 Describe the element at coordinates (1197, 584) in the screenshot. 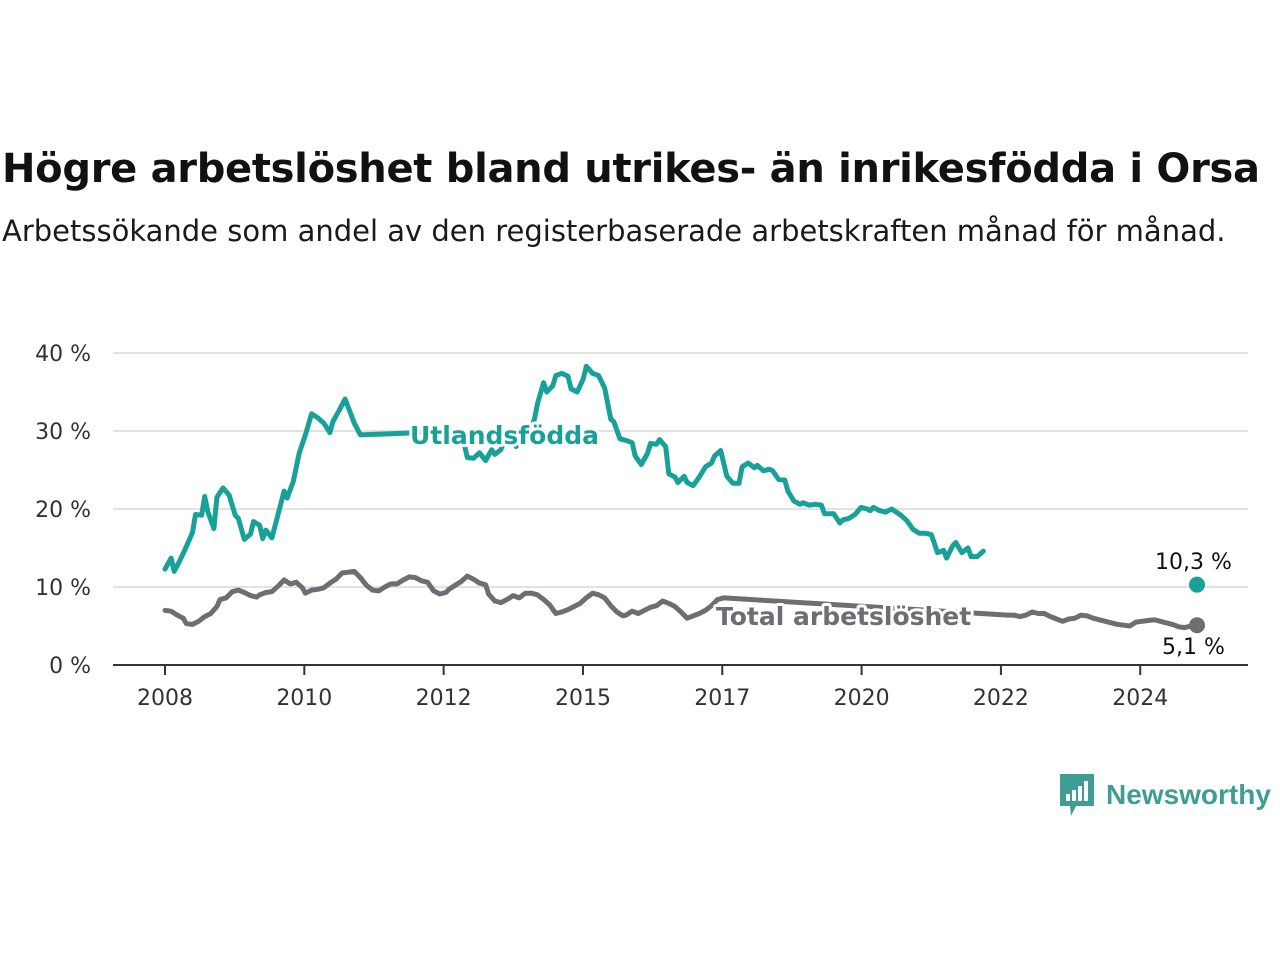

I see `end-point-utlandsfodda` at that location.